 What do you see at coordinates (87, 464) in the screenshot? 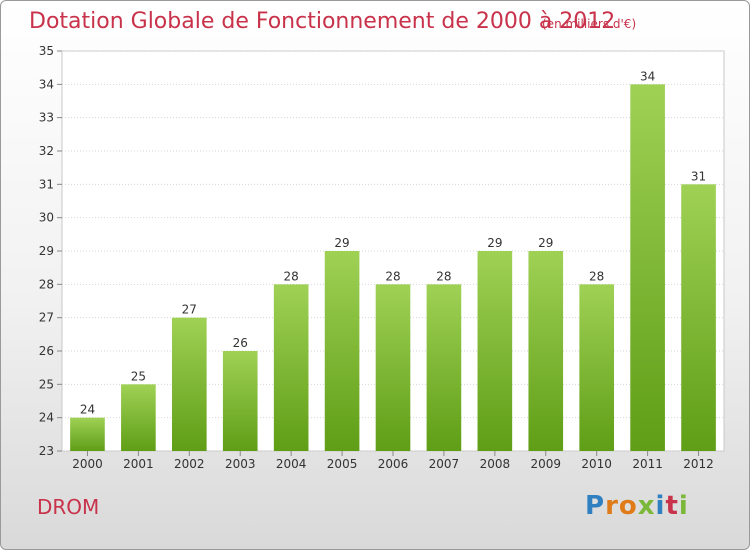
I see `x-tick-label-2000: 2000` at bounding box center [87, 464].